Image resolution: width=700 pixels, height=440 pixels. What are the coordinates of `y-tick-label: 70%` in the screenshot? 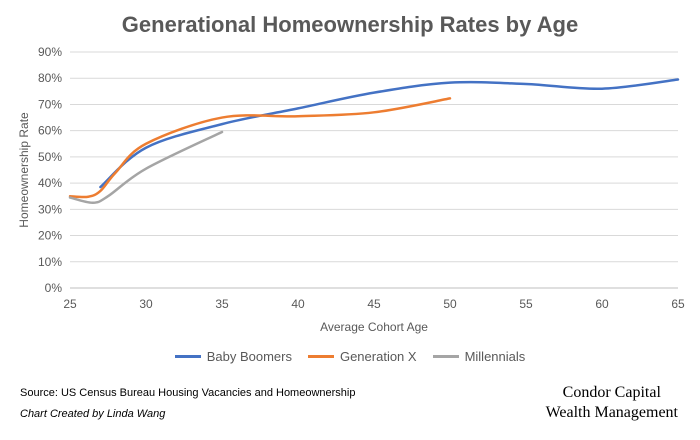 It's located at (50, 104).